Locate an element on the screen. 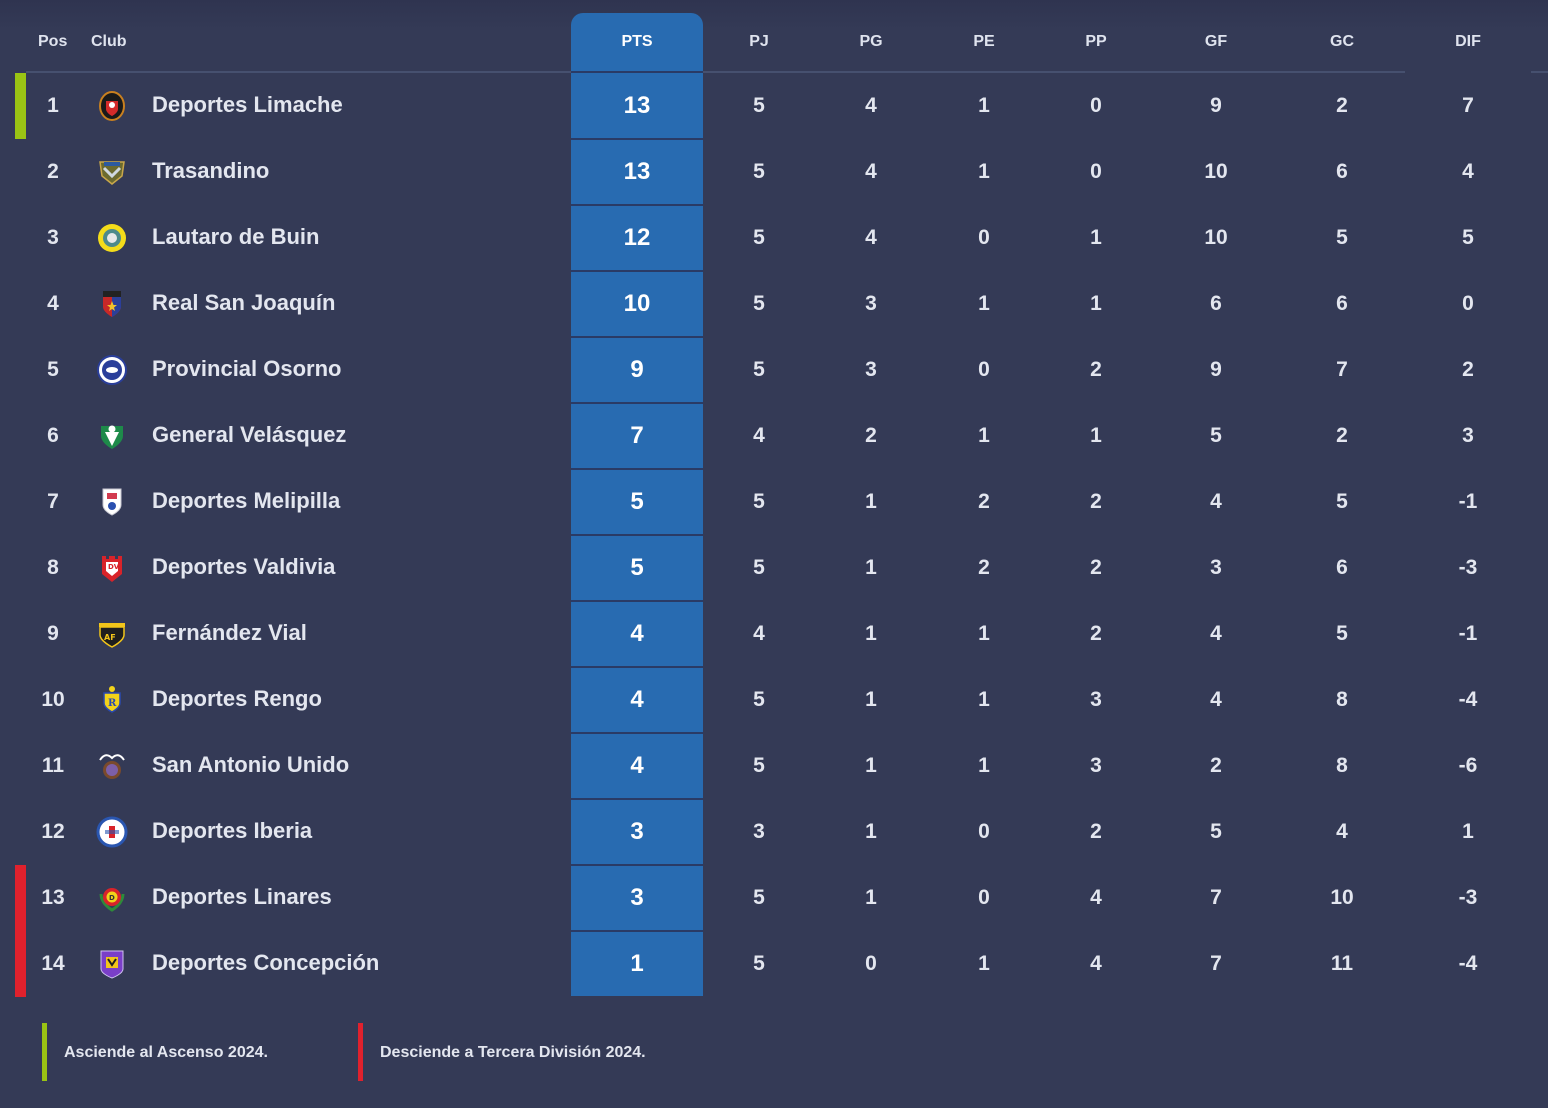 The image size is (1548, 1108). pts-column-highlight is located at coordinates (637, 504).